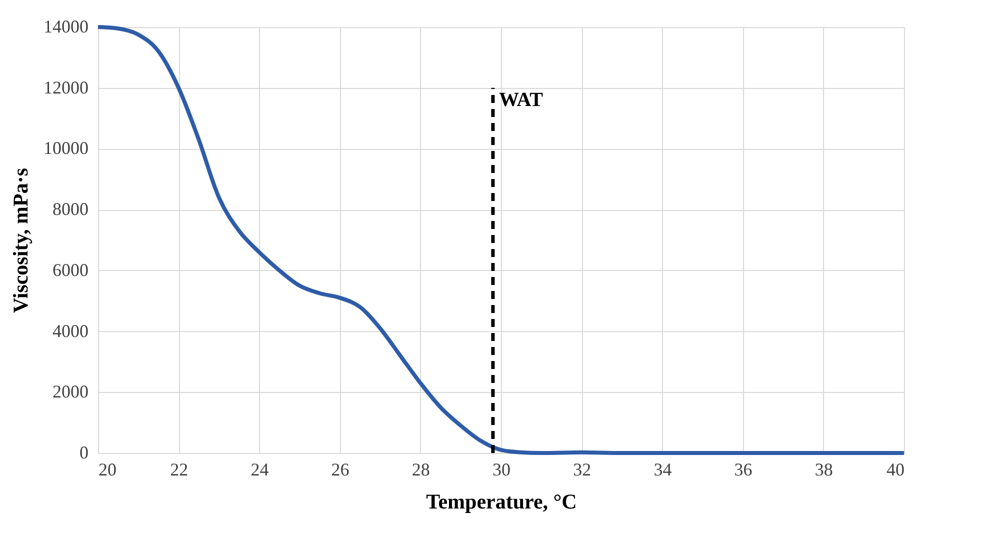  What do you see at coordinates (521, 99) in the screenshot?
I see `annotation: WAT` at bounding box center [521, 99].